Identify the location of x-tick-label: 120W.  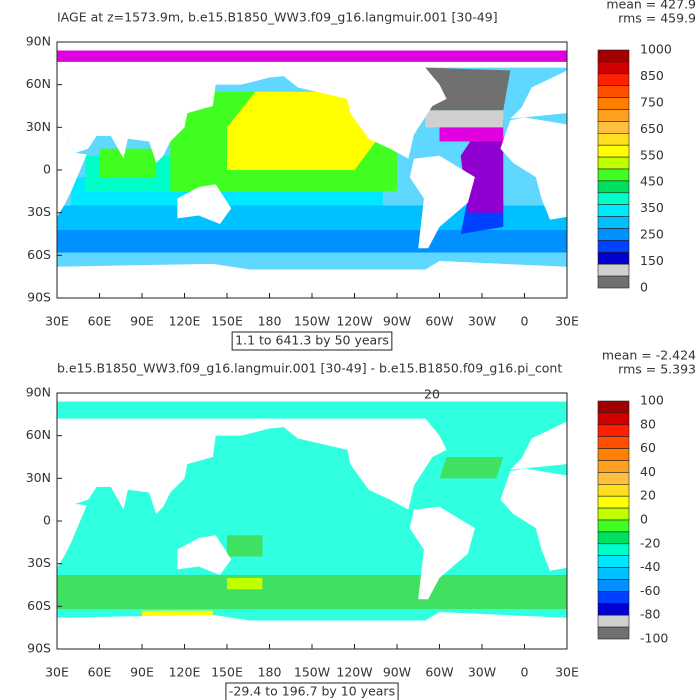
(354, 672).